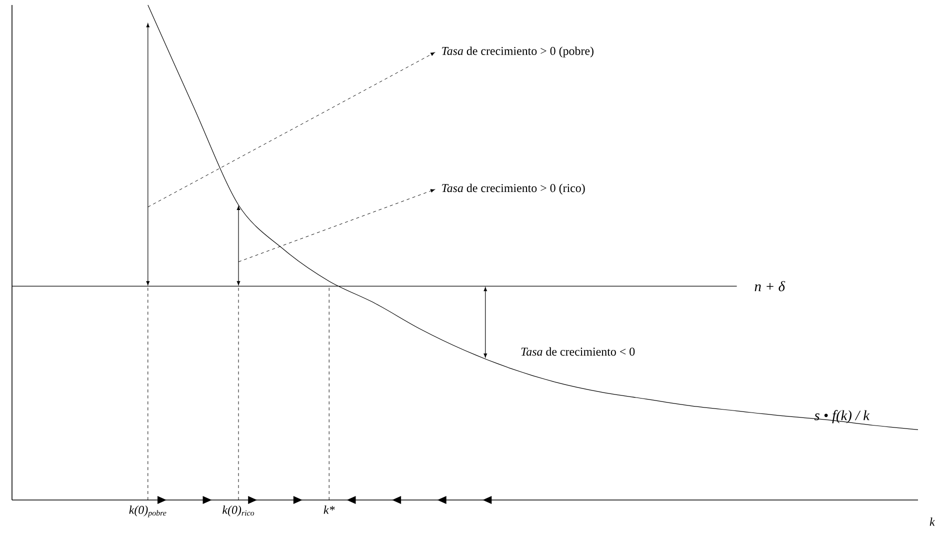 The image size is (939, 533). Describe the element at coordinates (147, 512) in the screenshot. I see `x-tick-label: k(0)$_{pobre}$` at that location.